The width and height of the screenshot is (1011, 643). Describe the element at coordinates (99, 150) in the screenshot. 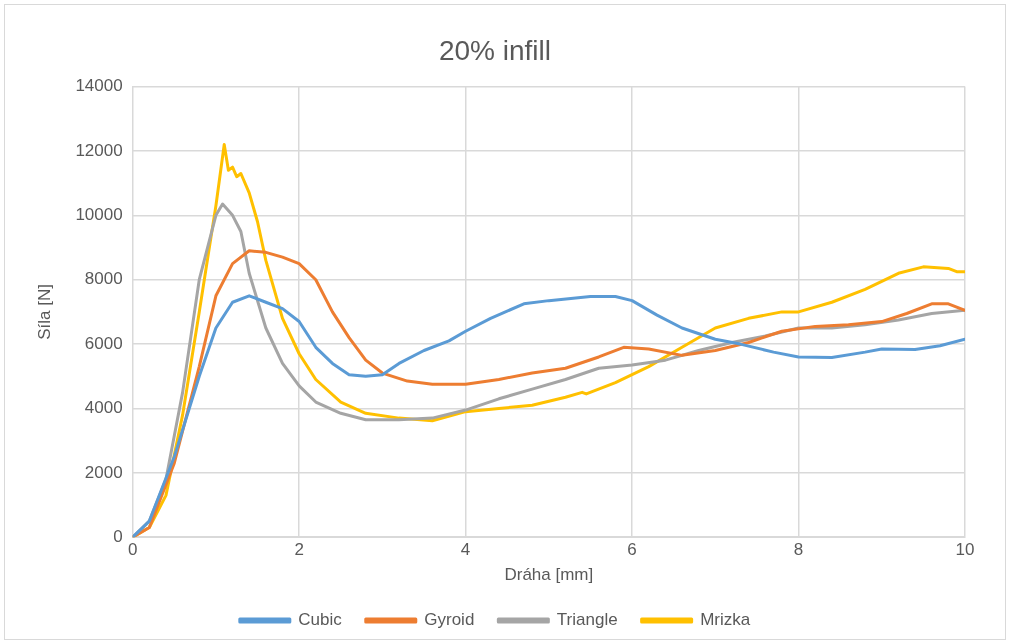

I see `y-tick-label: 12000` at that location.